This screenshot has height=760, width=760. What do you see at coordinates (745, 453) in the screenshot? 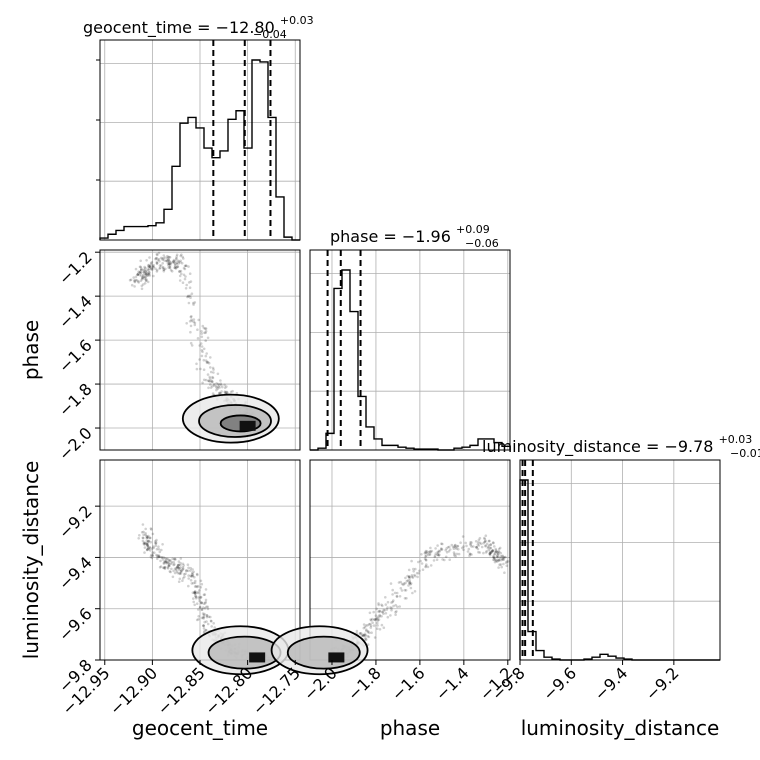
I see `title-lumdist-minus: −0.01` at bounding box center [745, 453].